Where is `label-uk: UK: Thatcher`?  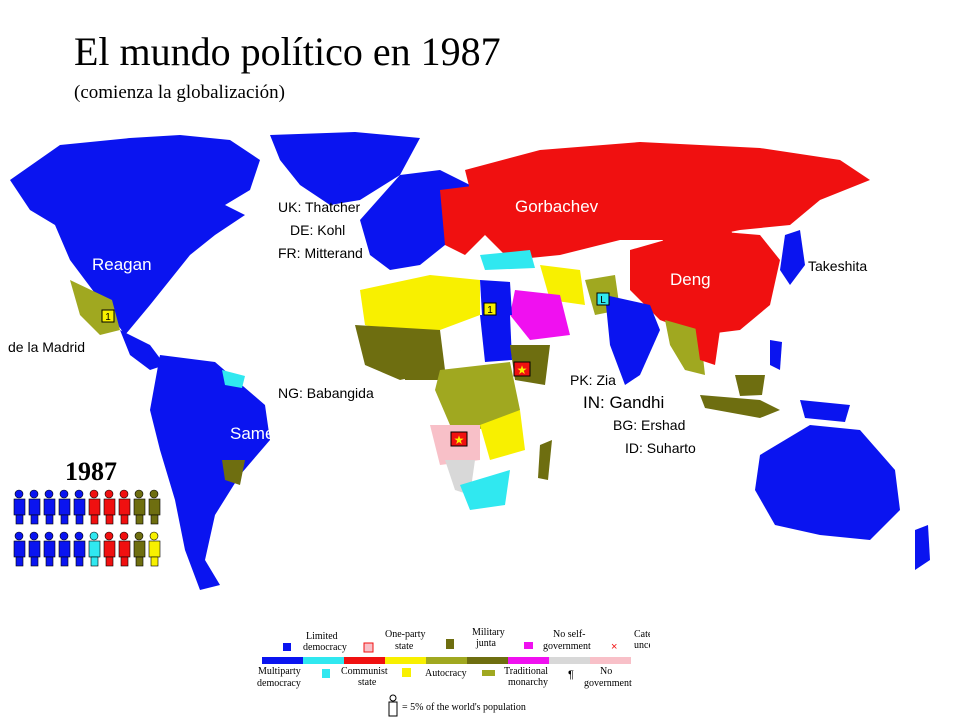 label-uk: UK: Thatcher is located at coordinates (319, 207).